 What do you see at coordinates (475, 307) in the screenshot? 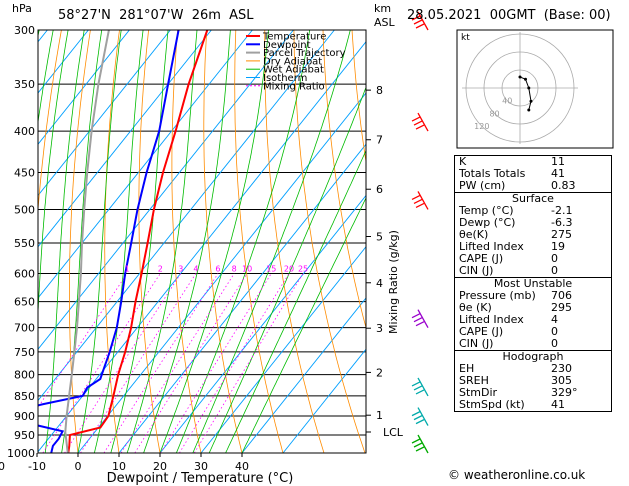
I see `most-unstable-label: θe (K)` at bounding box center [475, 307].